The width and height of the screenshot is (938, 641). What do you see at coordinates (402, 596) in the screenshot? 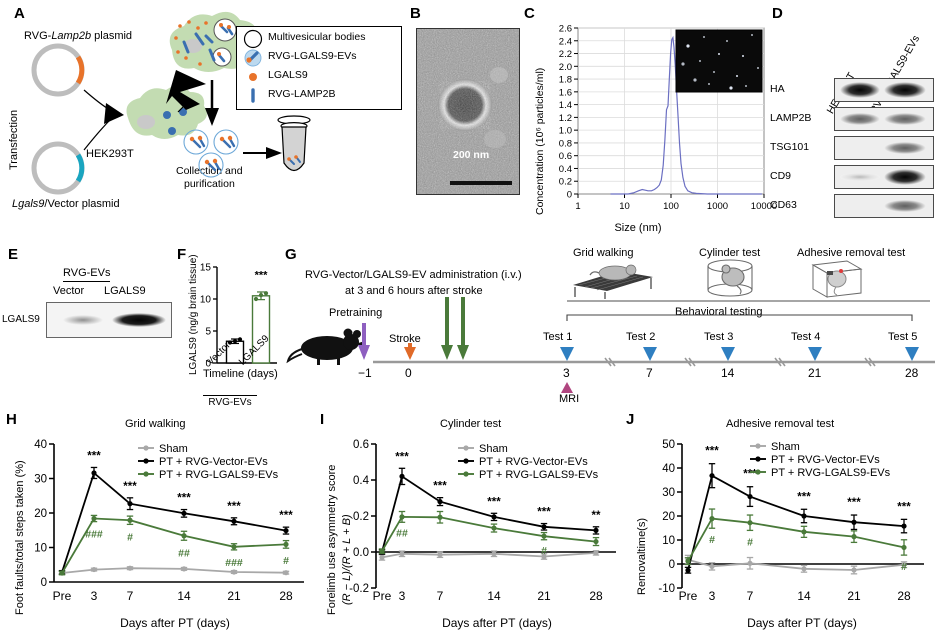
I see `svg-text: 3` at bounding box center [402, 596].